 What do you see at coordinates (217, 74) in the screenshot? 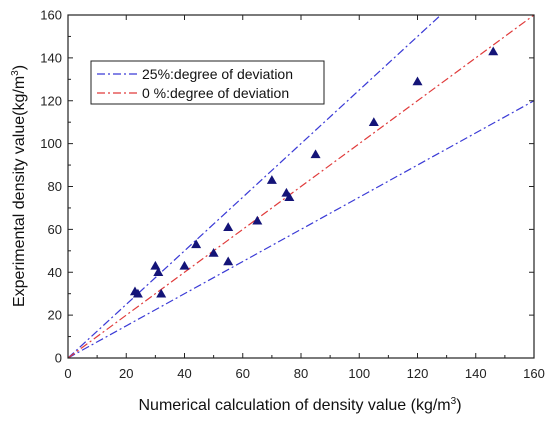
I see `legend-label-25-percent: 25%:degree of deviation` at bounding box center [217, 74].